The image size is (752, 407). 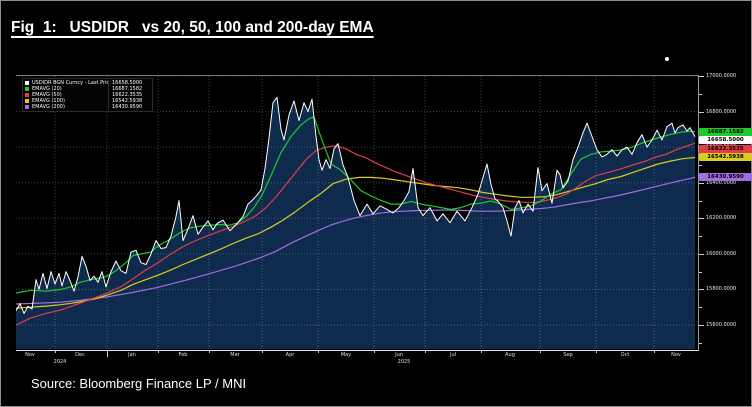 I want to click on ema200-swatch-icon, so click(x=27, y=107).